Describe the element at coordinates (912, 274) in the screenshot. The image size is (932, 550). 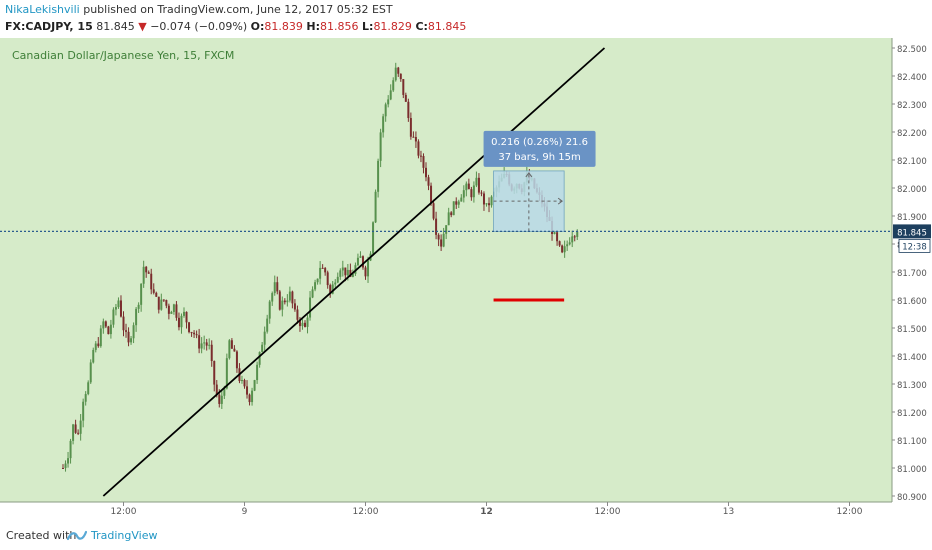
I see `y-tick-label: 81.700` at that location.